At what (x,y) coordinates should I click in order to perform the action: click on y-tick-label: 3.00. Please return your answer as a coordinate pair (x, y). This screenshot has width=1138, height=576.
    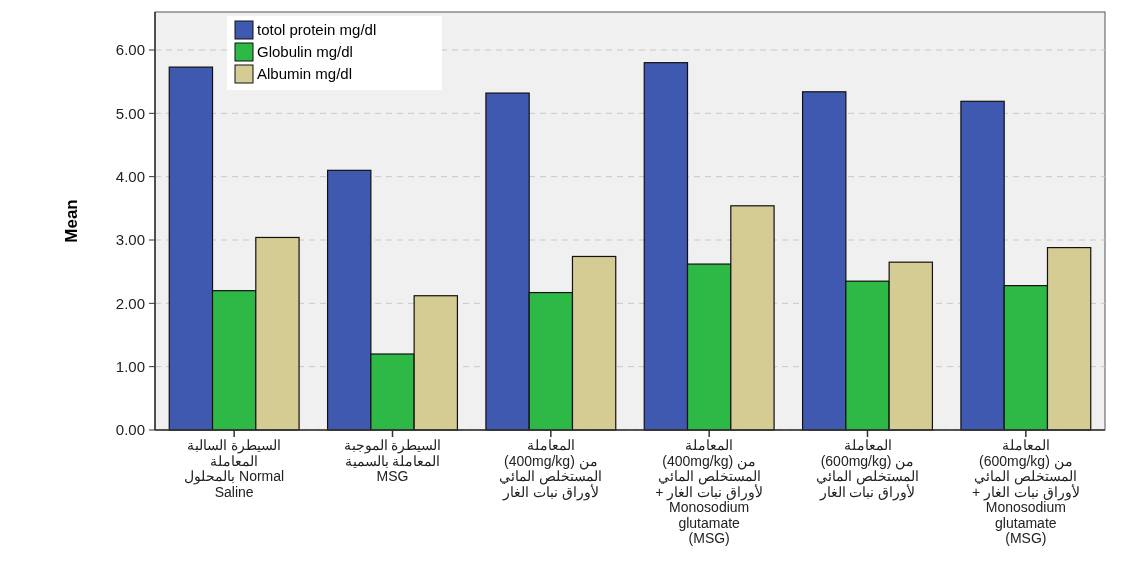
    Looking at the image, I should click on (130, 240).